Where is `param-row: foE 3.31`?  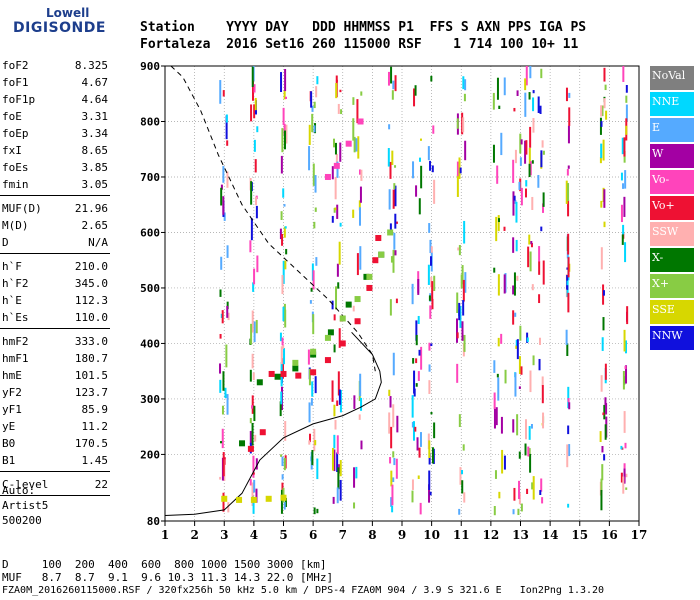
param-row: foE 3.31 is located at coordinates (55, 116).